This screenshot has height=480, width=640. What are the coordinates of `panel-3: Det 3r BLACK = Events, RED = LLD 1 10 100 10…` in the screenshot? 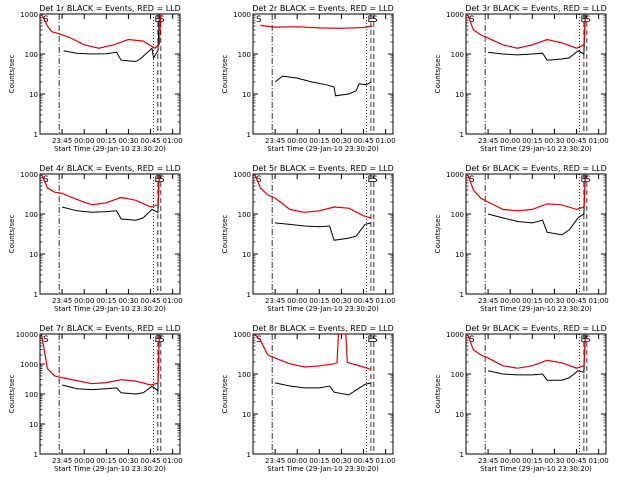 It's located at (521, 78).